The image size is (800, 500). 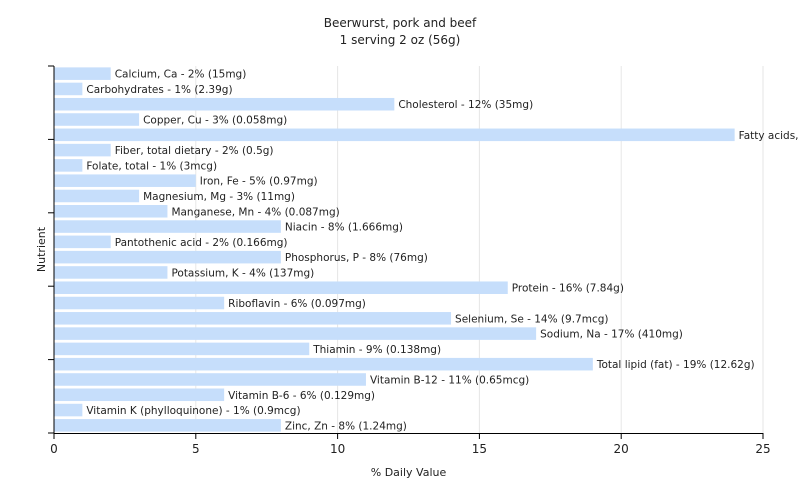 What do you see at coordinates (219, 197) in the screenshot?
I see `bar-label: Magnesium, Mg - 3% (11mg)` at bounding box center [219, 197].